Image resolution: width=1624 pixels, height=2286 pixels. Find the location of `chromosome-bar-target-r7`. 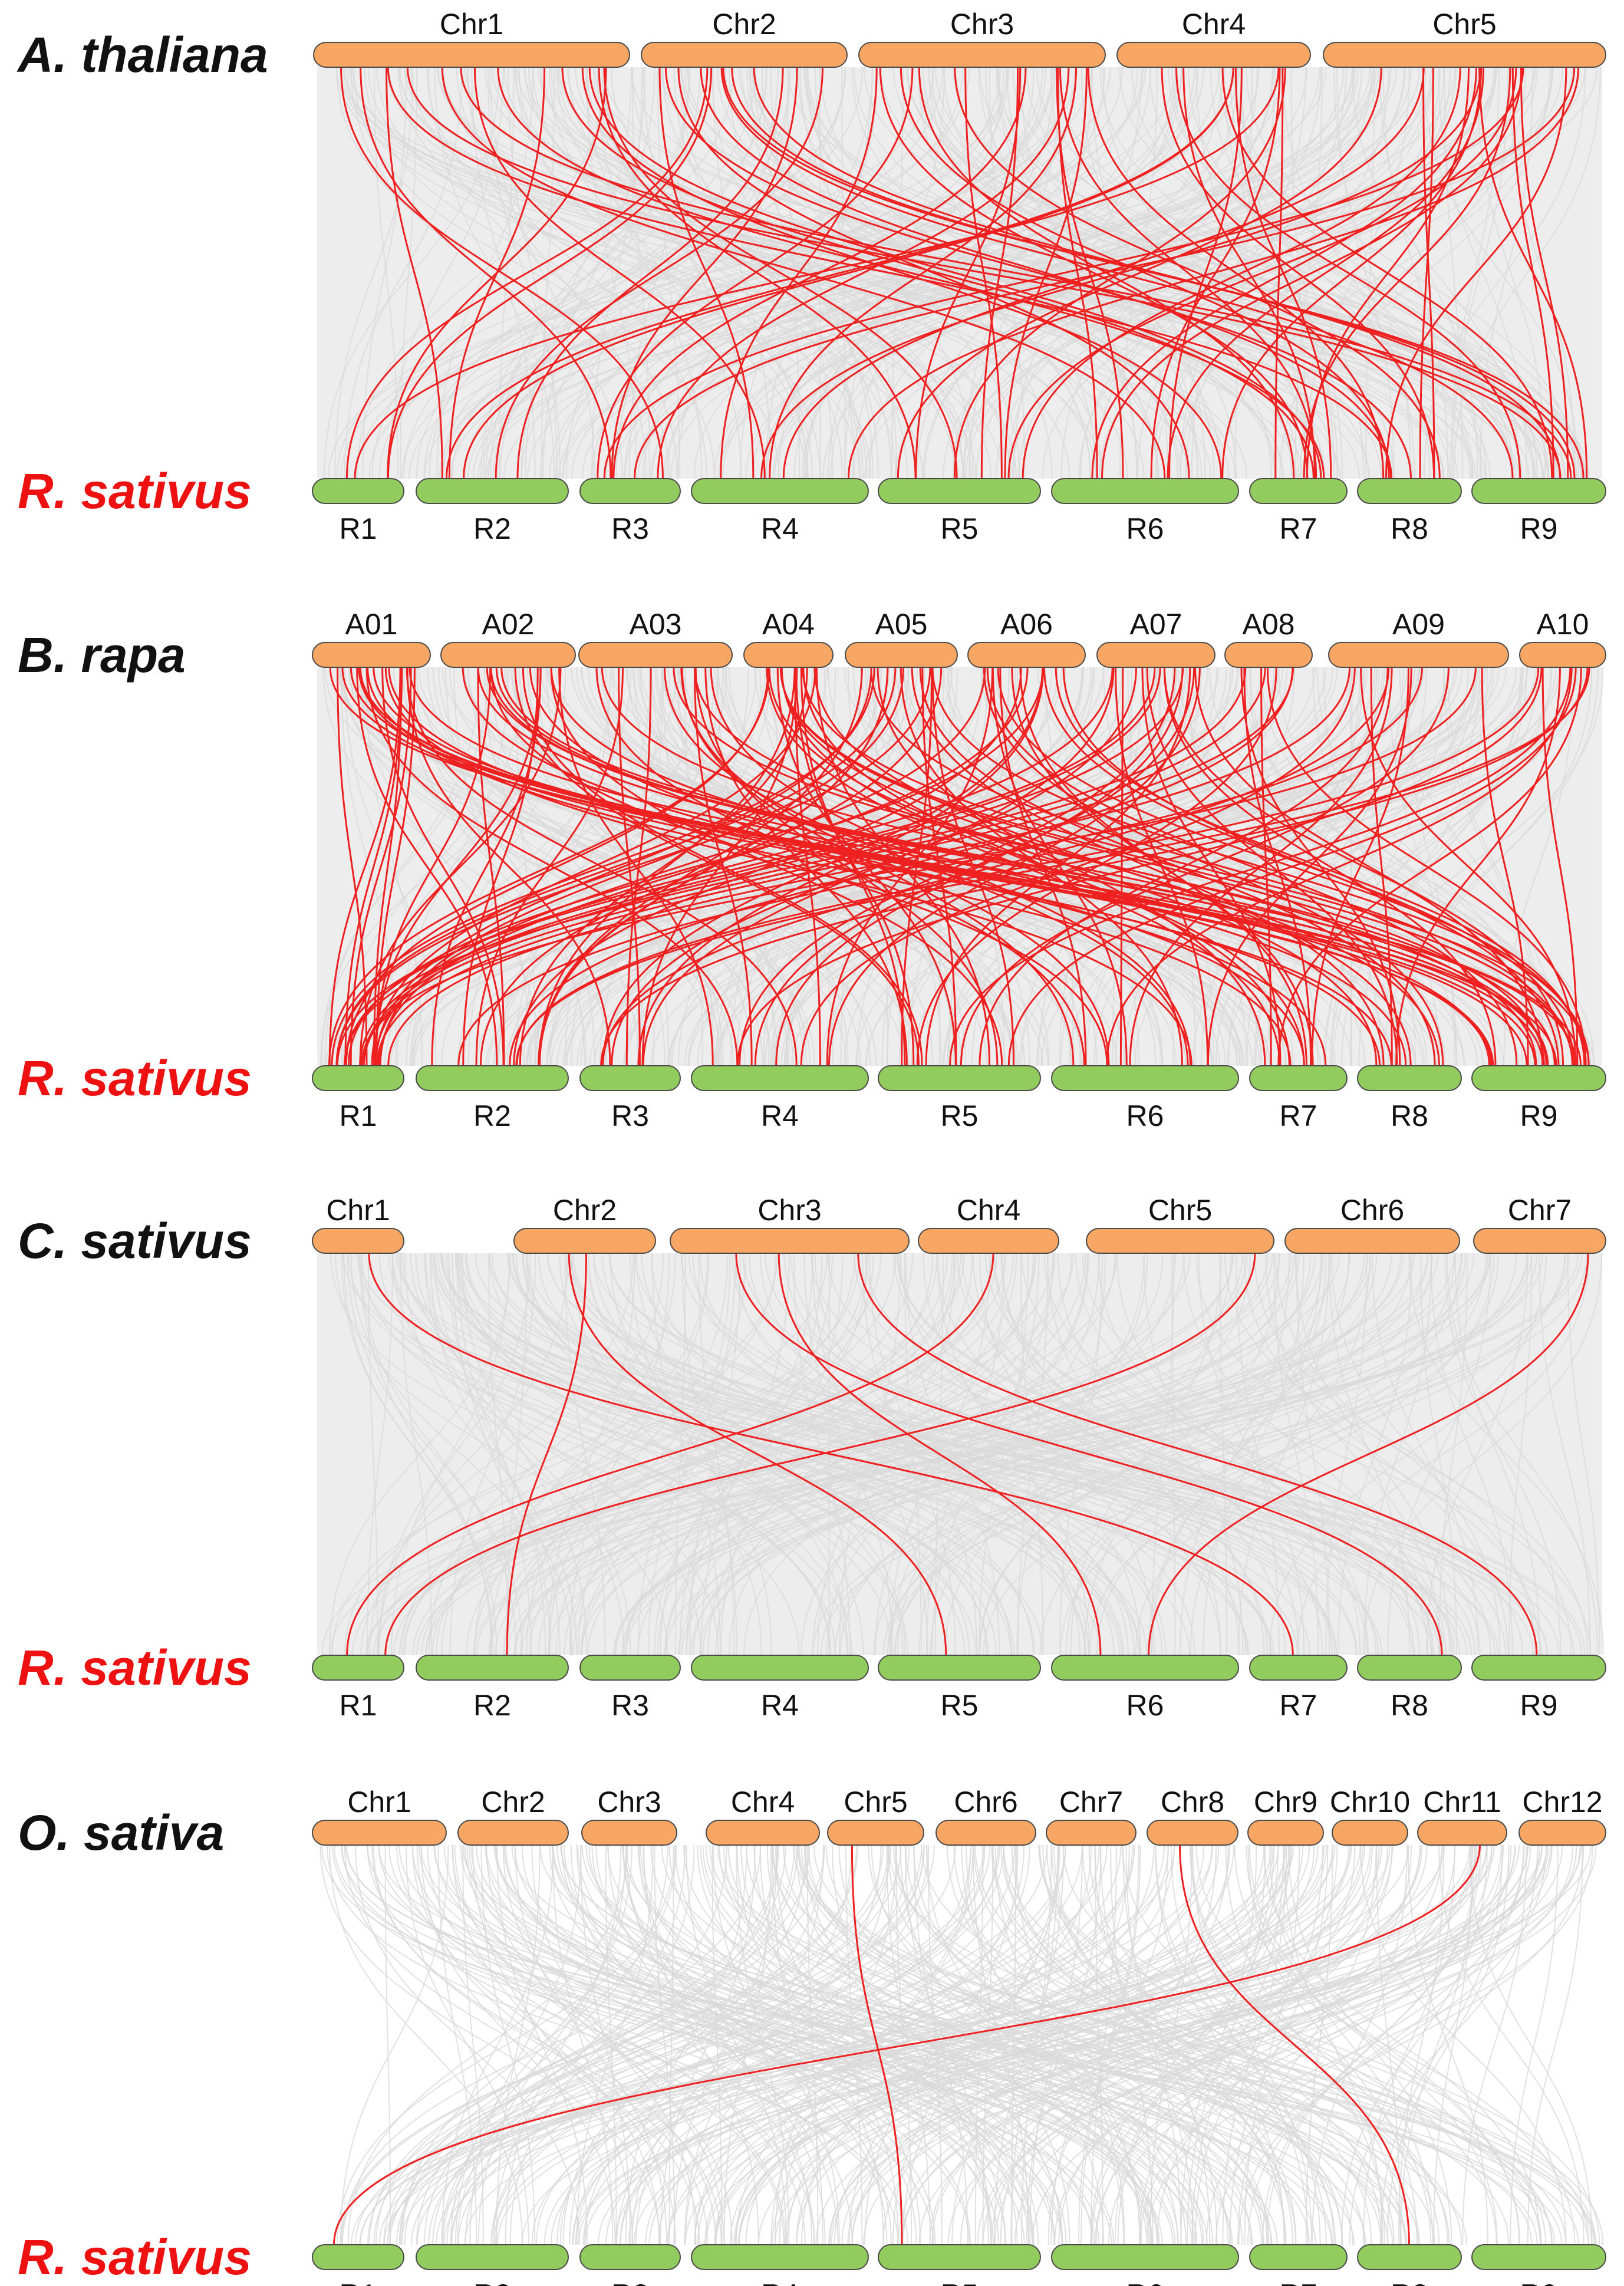

chromosome-bar-target-r7 is located at coordinates (1298, 491).